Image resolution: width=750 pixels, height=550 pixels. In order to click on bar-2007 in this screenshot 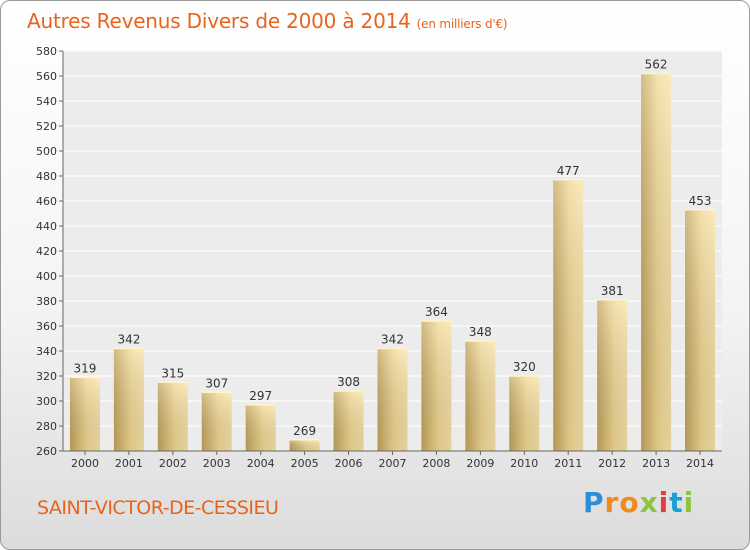, I will do `click(392, 399)`.